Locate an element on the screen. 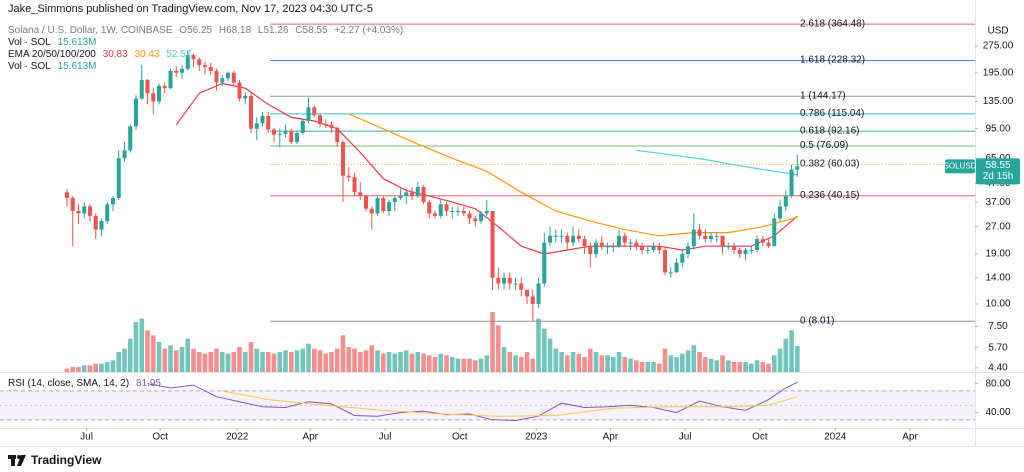 The height and width of the screenshot is (472, 1024). brand-logo is located at coordinates (17, 460).